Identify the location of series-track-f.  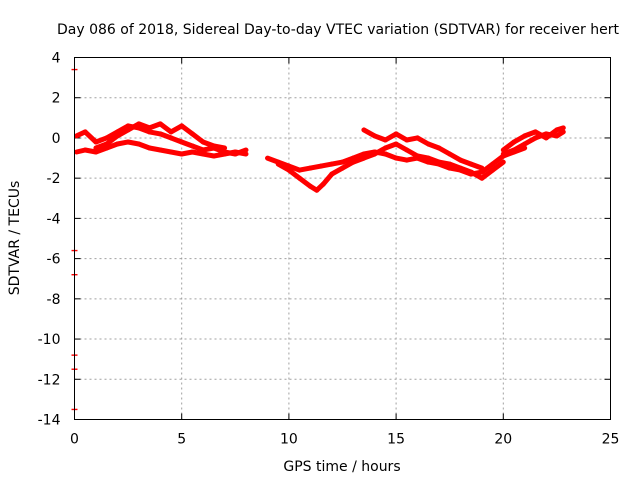
(423, 149).